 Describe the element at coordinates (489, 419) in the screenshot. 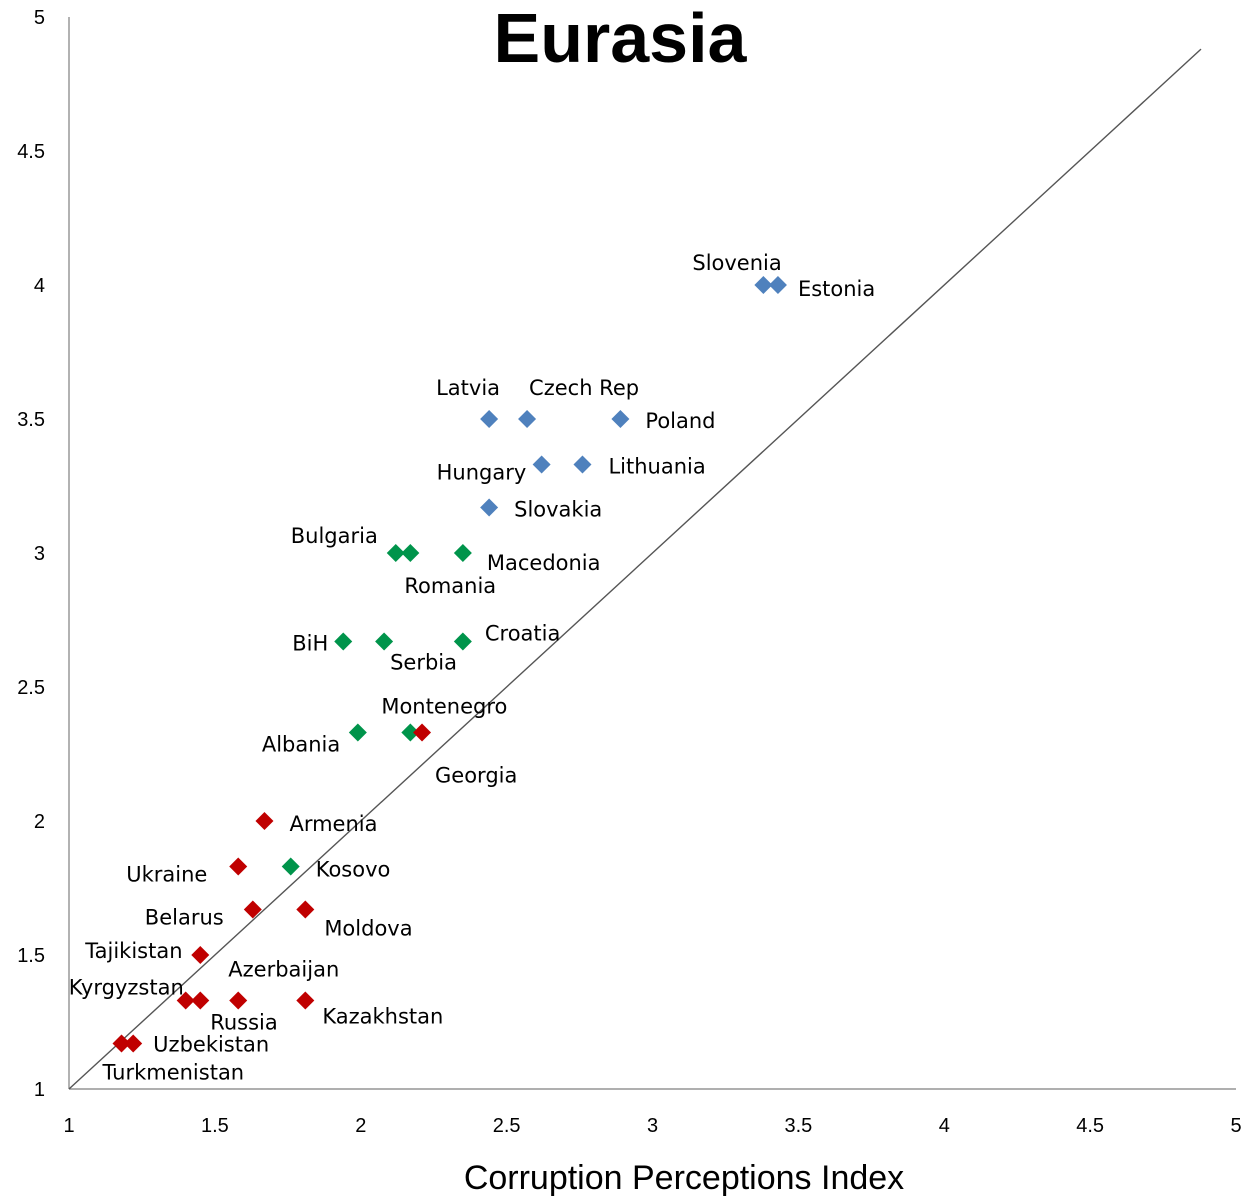

I see `marker-latvia` at that location.